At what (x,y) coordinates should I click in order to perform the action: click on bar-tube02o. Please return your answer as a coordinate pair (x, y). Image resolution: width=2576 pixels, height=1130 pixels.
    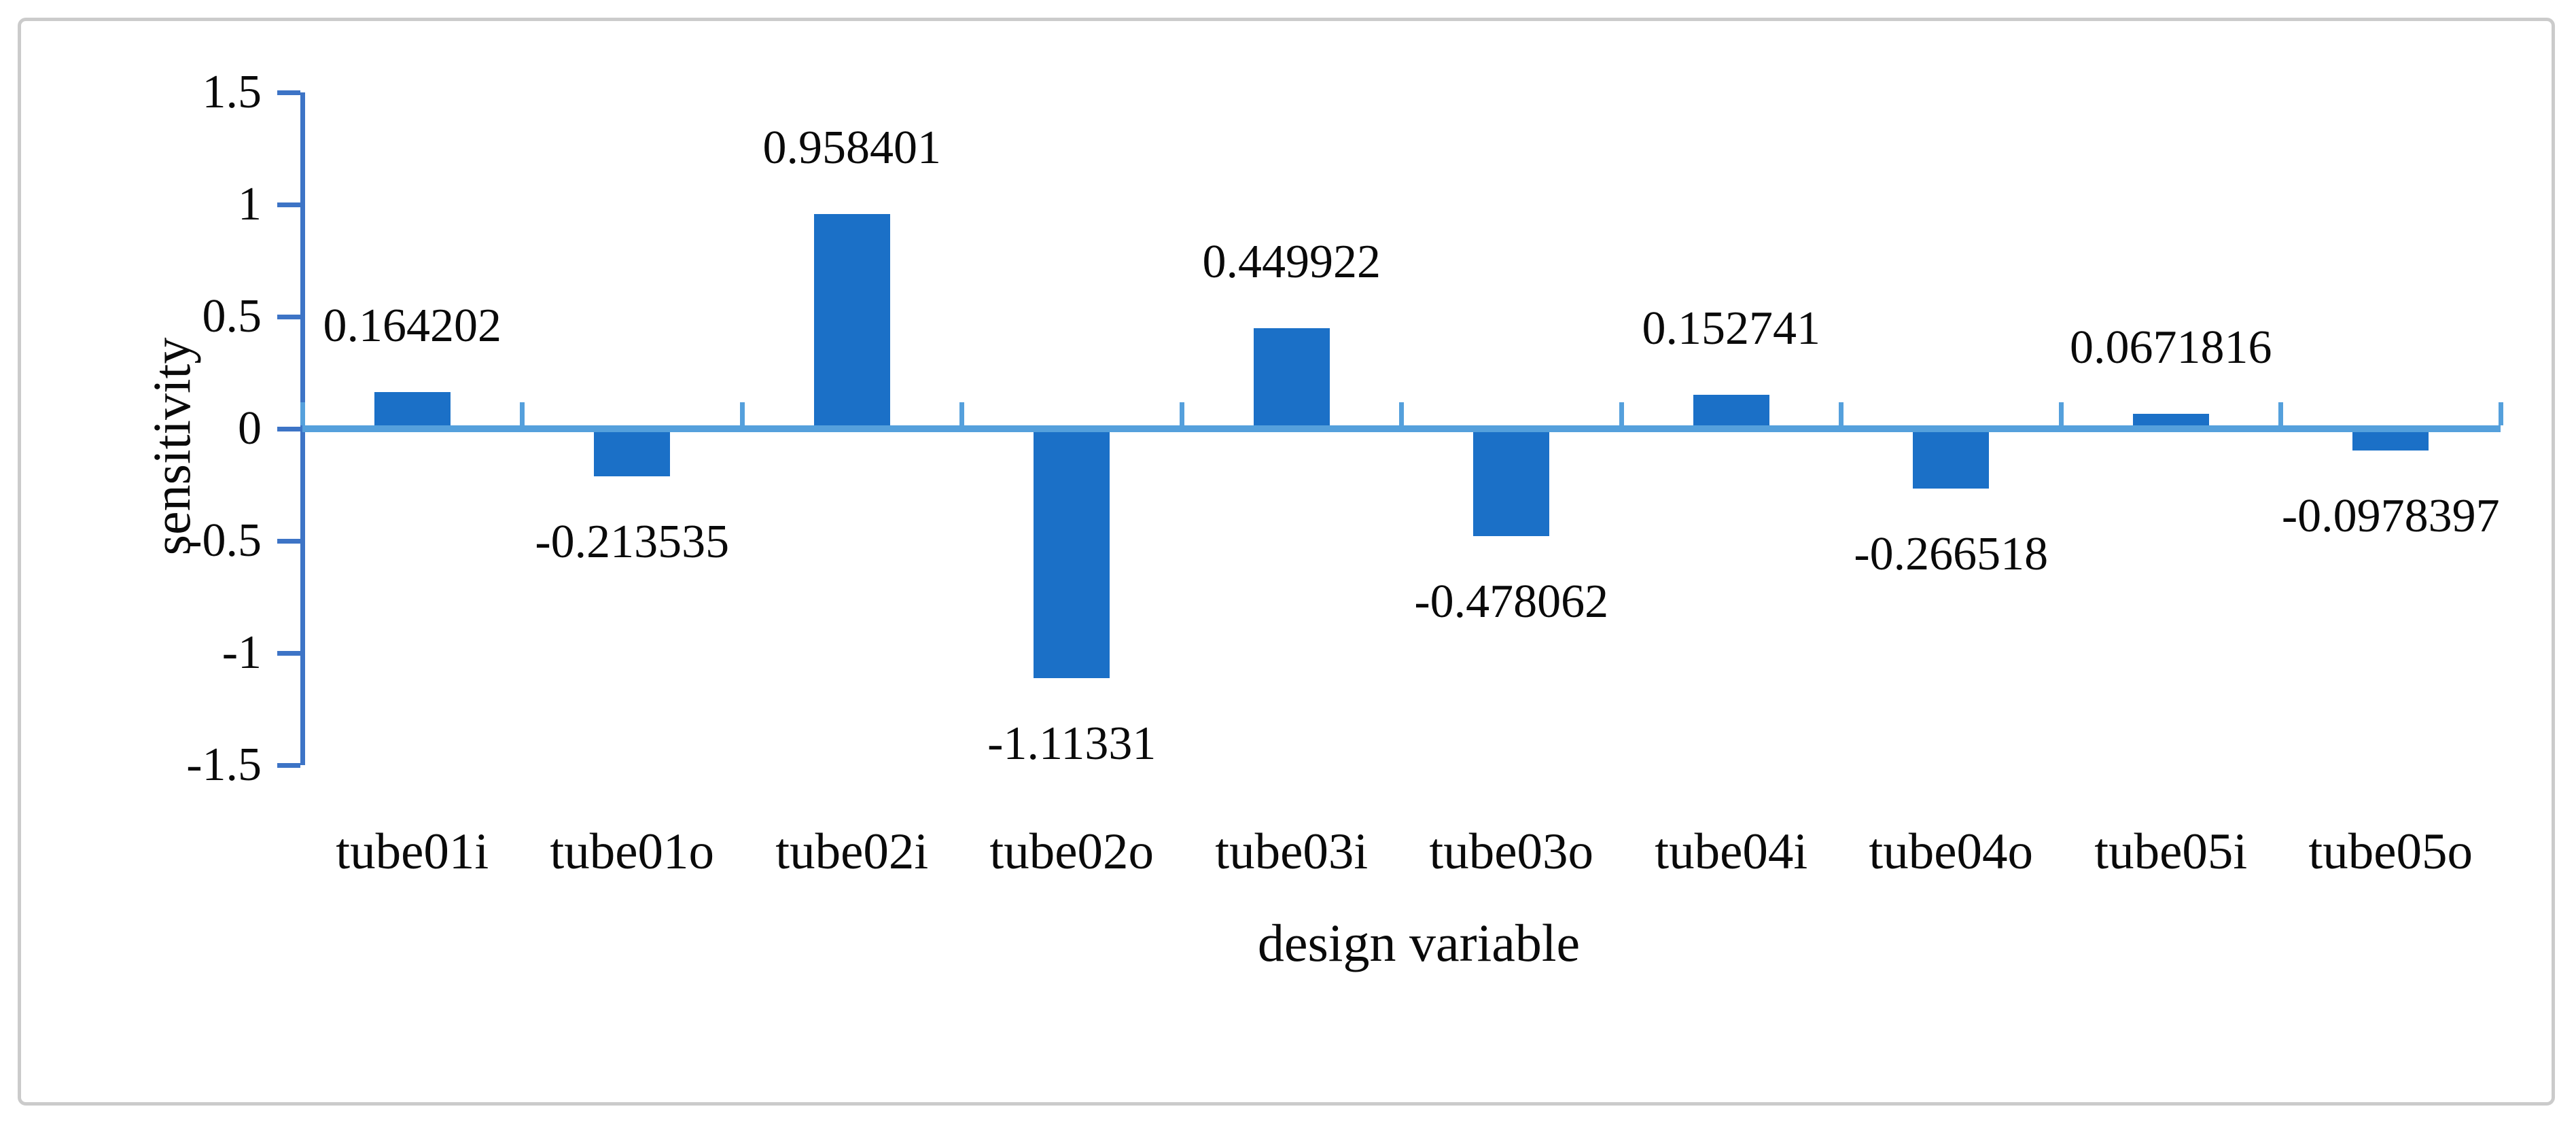
    Looking at the image, I should click on (1072, 554).